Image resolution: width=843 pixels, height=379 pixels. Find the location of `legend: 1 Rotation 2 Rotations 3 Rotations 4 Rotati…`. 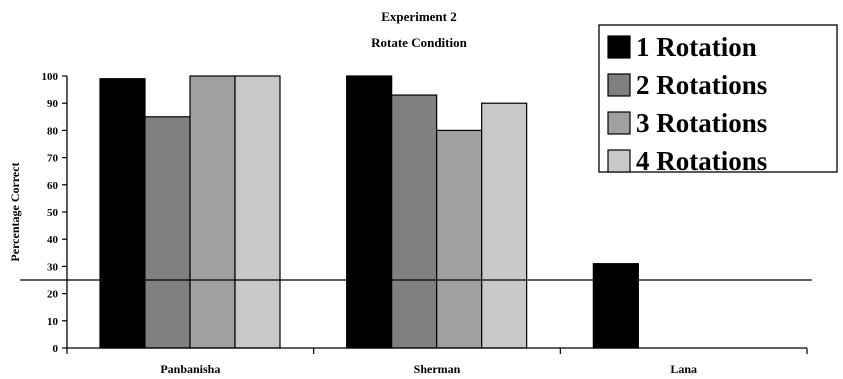

legend: 1 Rotation 2 Rotations 3 Rotations 4 Rotati… is located at coordinates (718, 100).